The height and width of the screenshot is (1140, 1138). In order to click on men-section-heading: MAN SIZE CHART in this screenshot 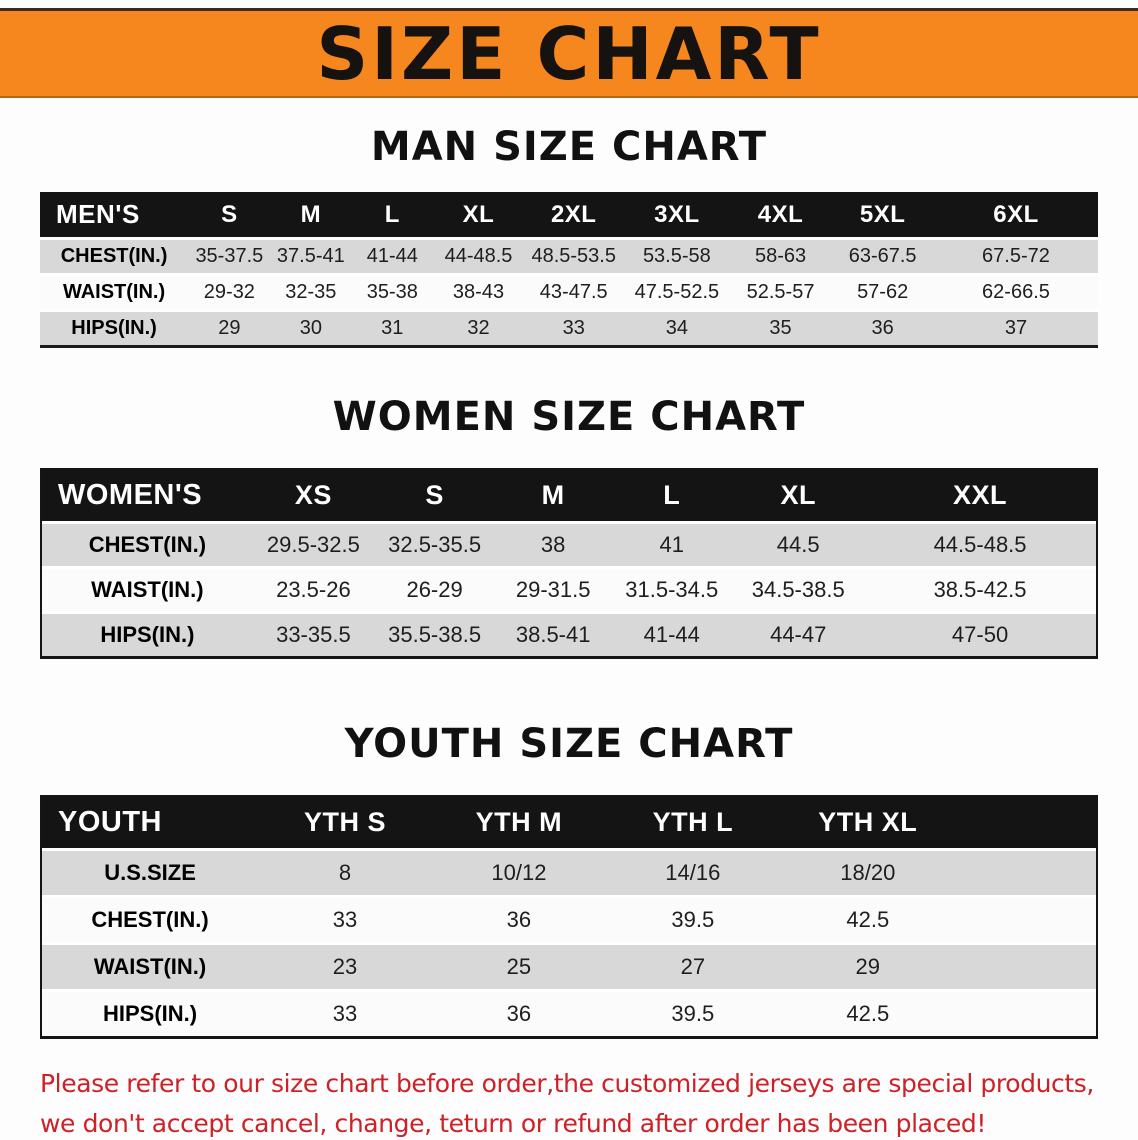, I will do `click(569, 147)`.